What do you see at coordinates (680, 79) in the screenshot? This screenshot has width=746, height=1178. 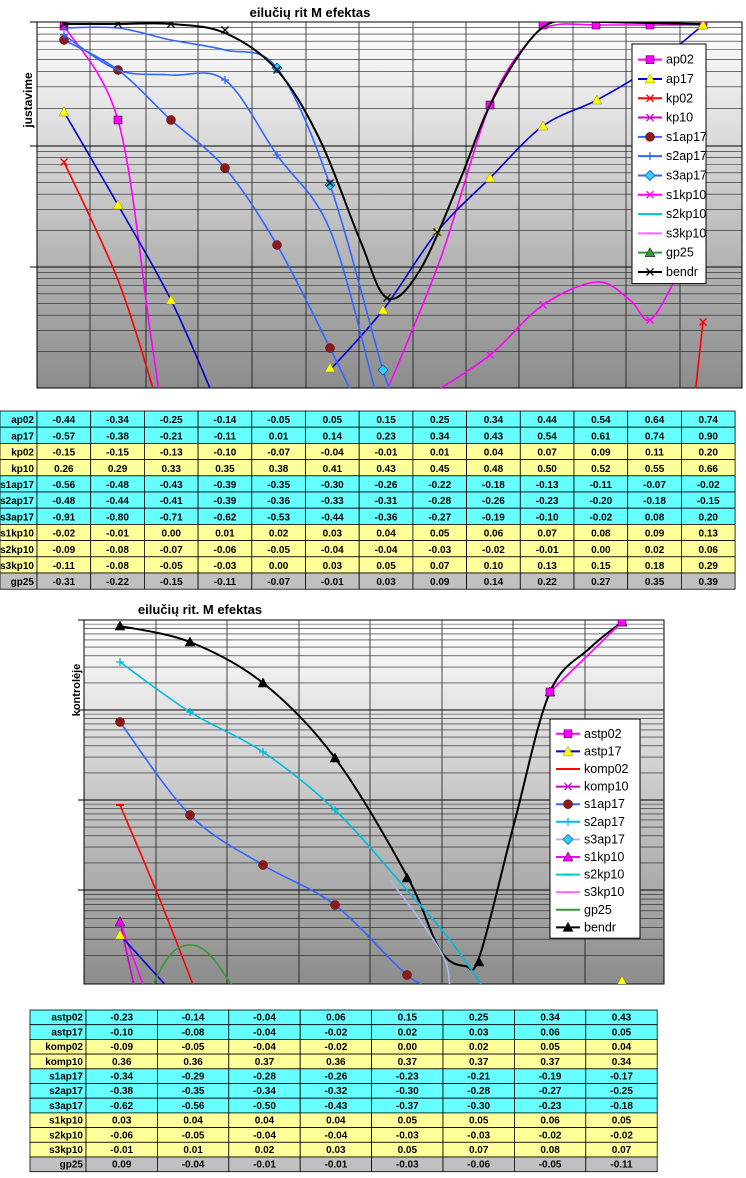 I see `legend-label-ap17: ap17` at bounding box center [680, 79].